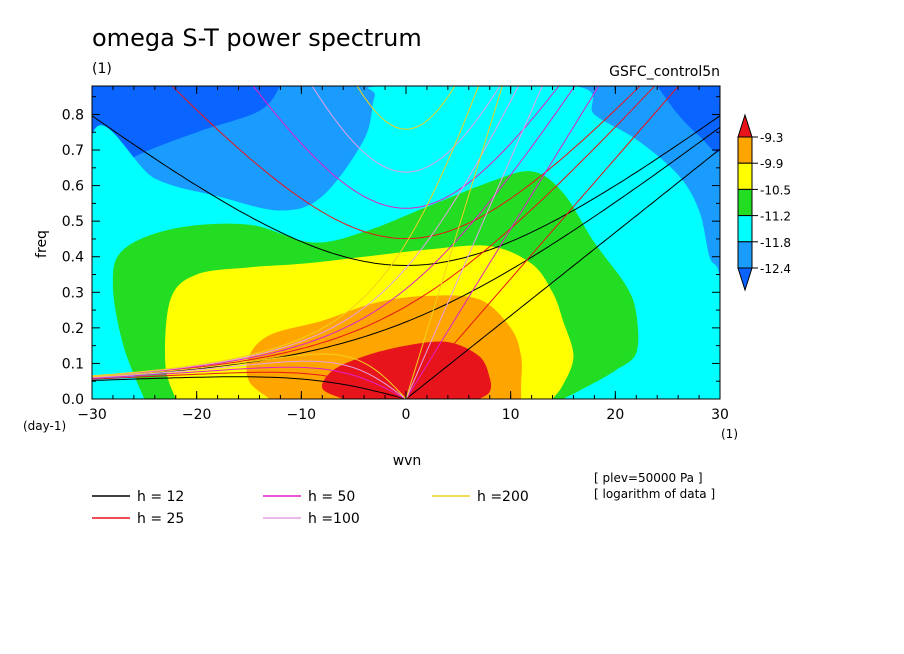  I want to click on chart-subtitle-right: GSFC_control5n, so click(664, 72).